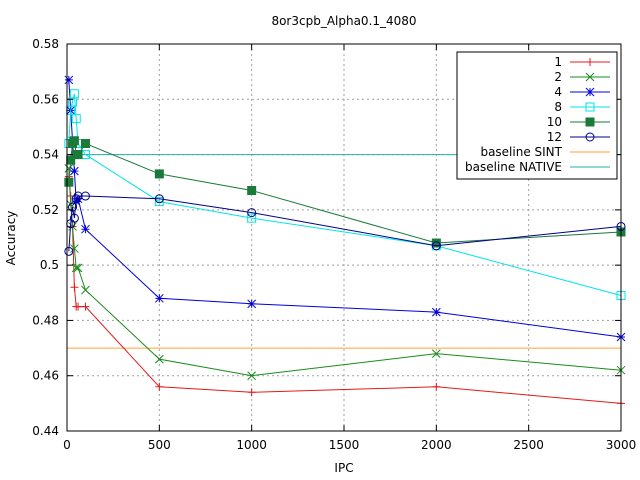  Describe the element at coordinates (45, 376) in the screenshot. I see `y-tick-label: 0.46` at that location.